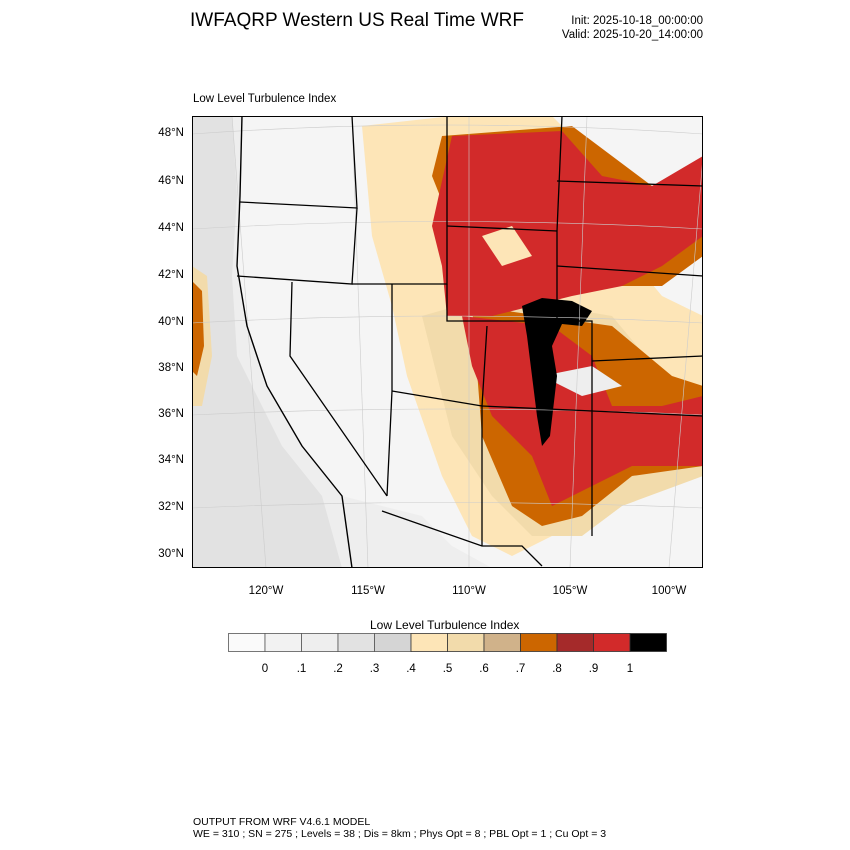 The width and height of the screenshot is (850, 850). What do you see at coordinates (570, 591) in the screenshot?
I see `lon-label: 105°W` at bounding box center [570, 591].